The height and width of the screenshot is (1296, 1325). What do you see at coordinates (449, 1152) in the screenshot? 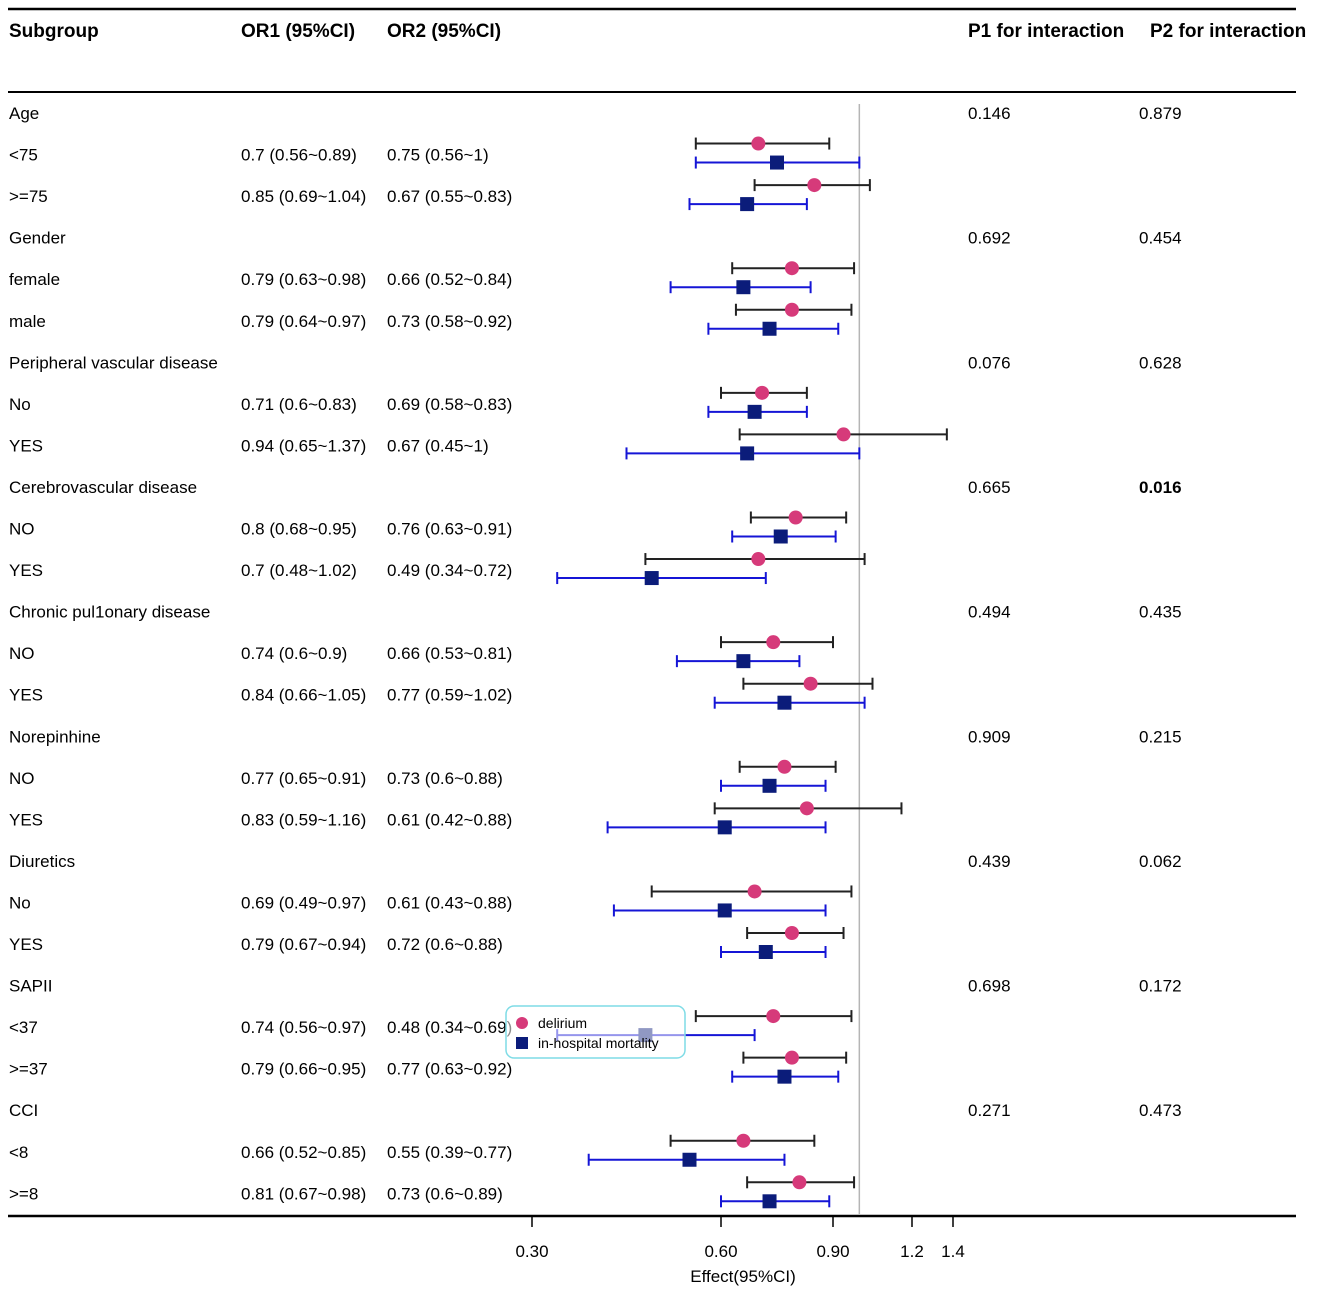
I see `or2-value: 0.55 (0.39~0.77)` at bounding box center [449, 1152].